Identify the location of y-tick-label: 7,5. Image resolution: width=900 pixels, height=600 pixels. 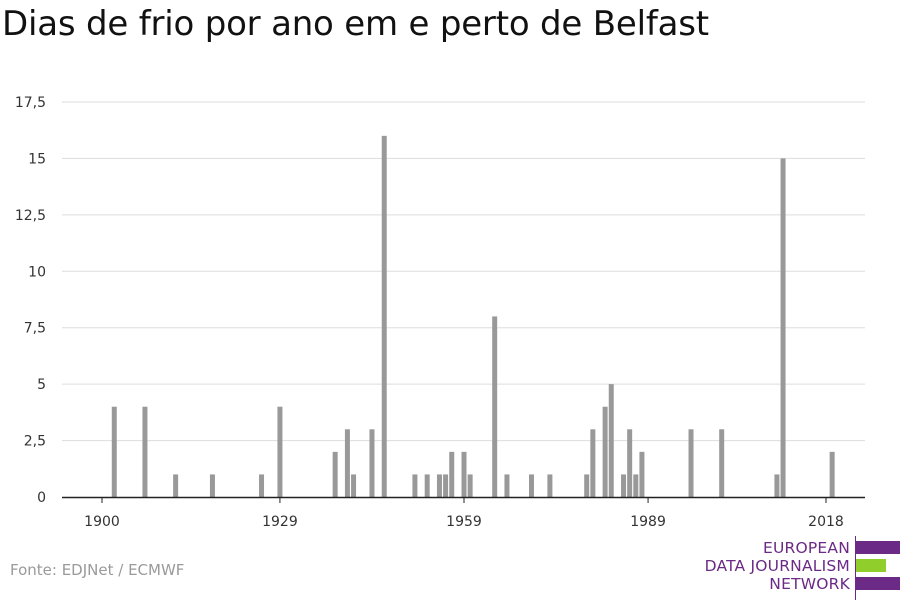
(35, 329).